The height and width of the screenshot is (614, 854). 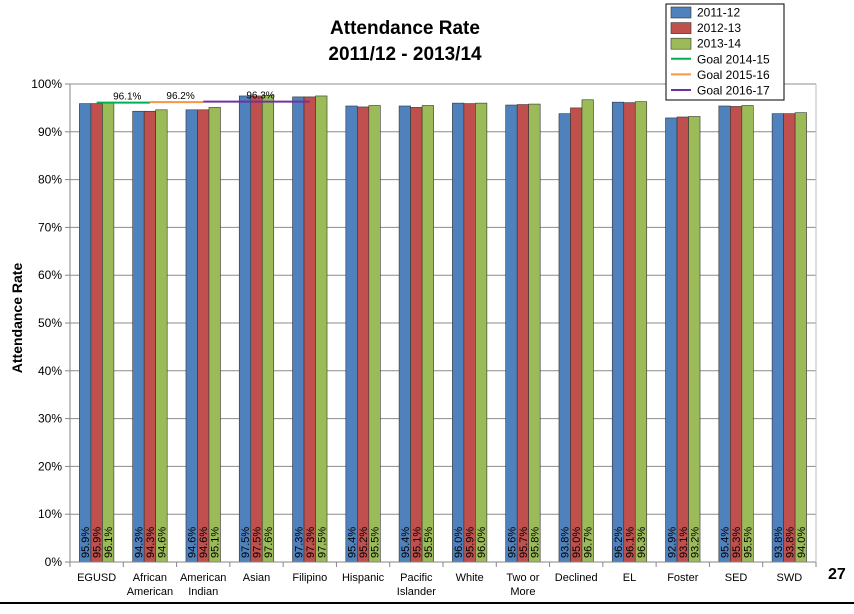 I want to click on x-category-label: EGUSD, so click(x=96, y=578).